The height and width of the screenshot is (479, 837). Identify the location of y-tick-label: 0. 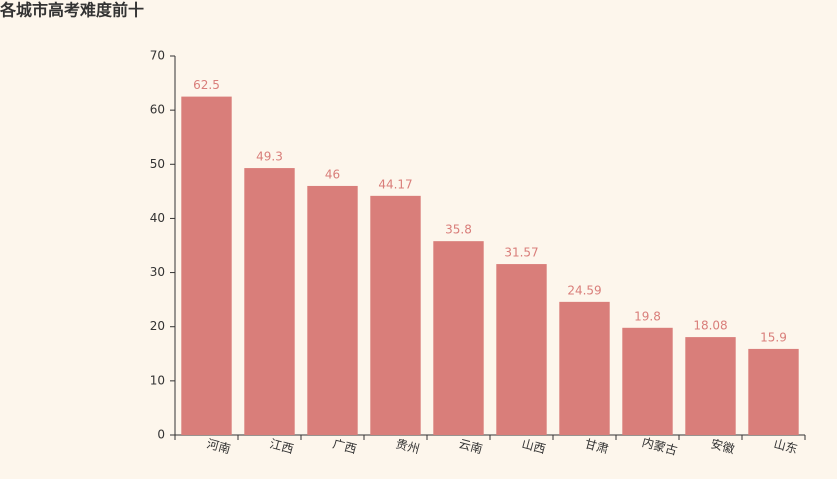
(161, 435).